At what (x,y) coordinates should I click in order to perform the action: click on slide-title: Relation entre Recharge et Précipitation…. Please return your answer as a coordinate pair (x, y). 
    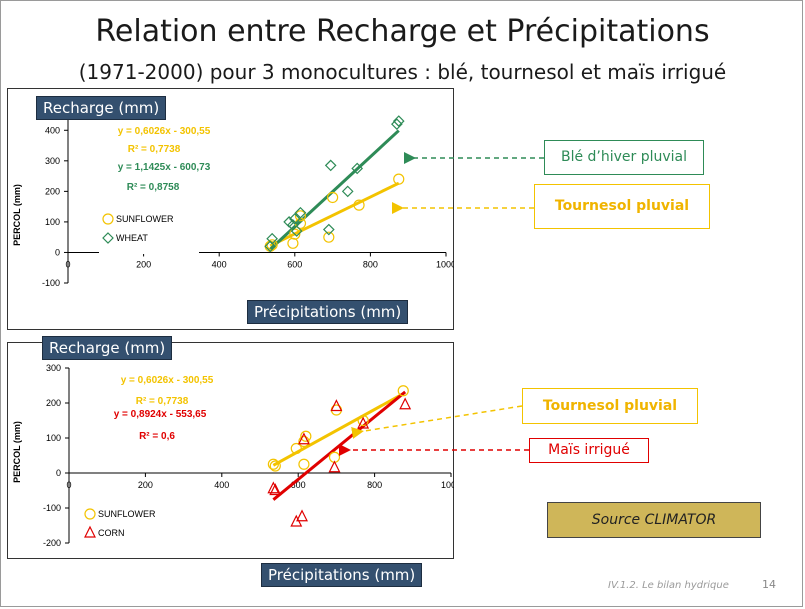
    Looking at the image, I should click on (402, 31).